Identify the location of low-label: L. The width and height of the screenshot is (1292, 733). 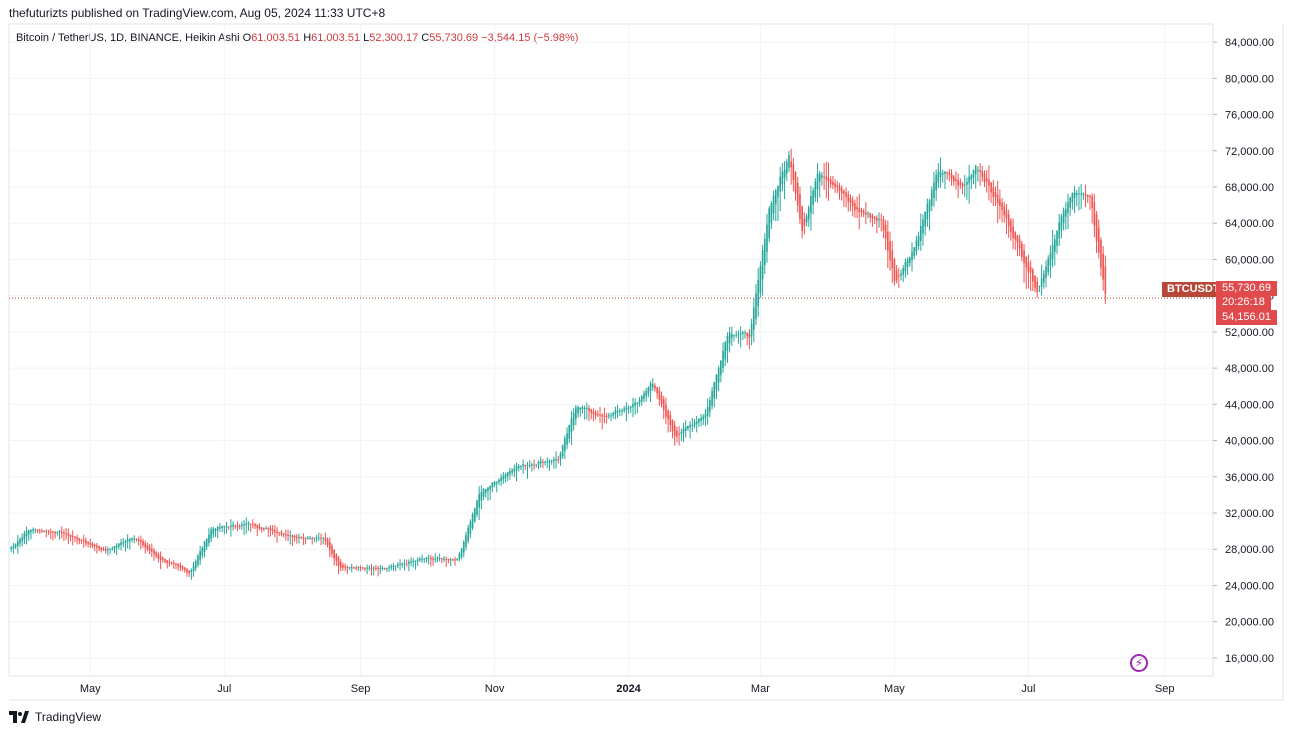
(366, 38).